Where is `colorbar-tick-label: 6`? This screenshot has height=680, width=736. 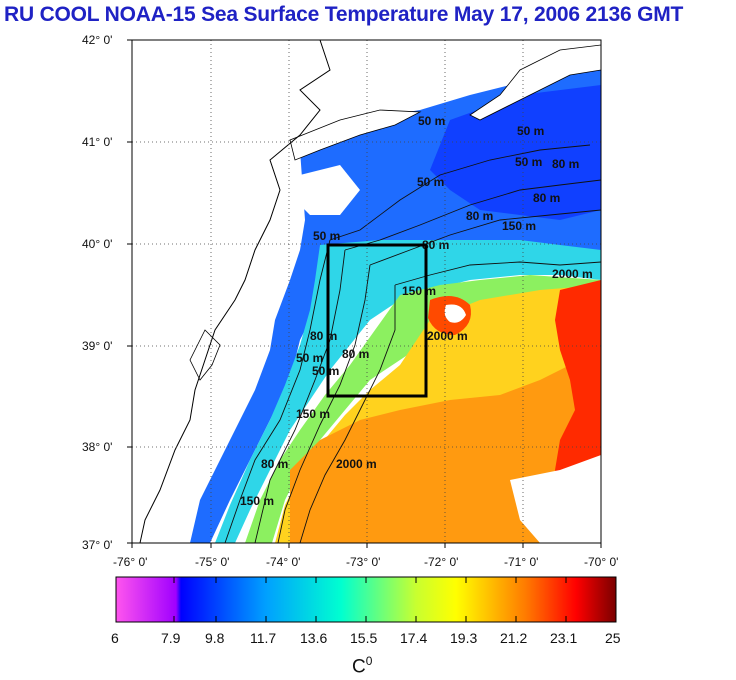 colorbar-tick-label: 6 is located at coordinates (115, 638).